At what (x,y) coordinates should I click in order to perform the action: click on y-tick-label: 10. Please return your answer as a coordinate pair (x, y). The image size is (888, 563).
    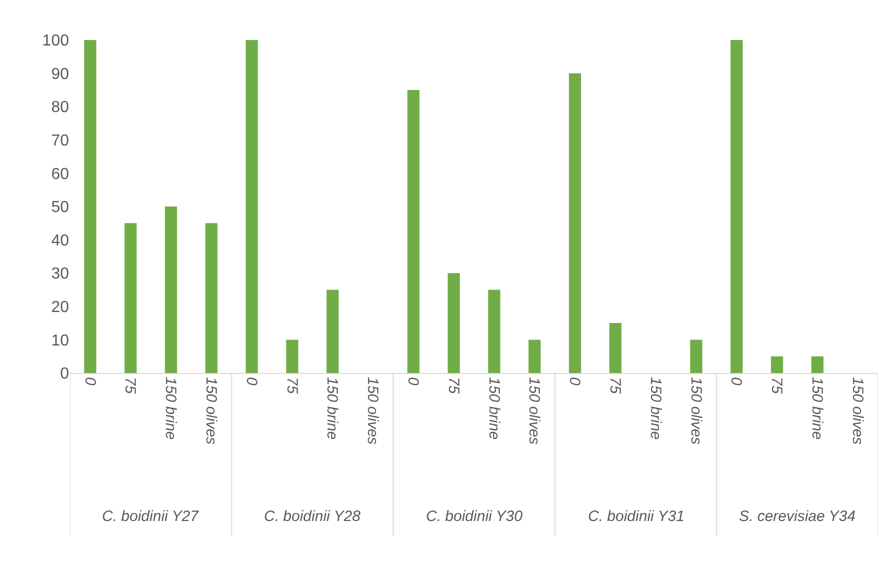
    Looking at the image, I should click on (60, 341).